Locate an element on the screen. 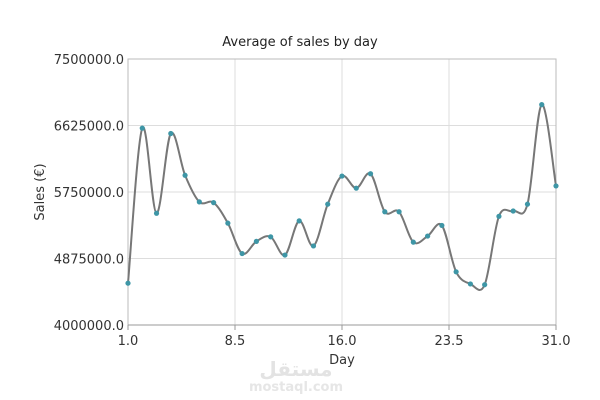 This screenshot has width=600, height=400. x-tick-label: 1.0 is located at coordinates (128, 341).